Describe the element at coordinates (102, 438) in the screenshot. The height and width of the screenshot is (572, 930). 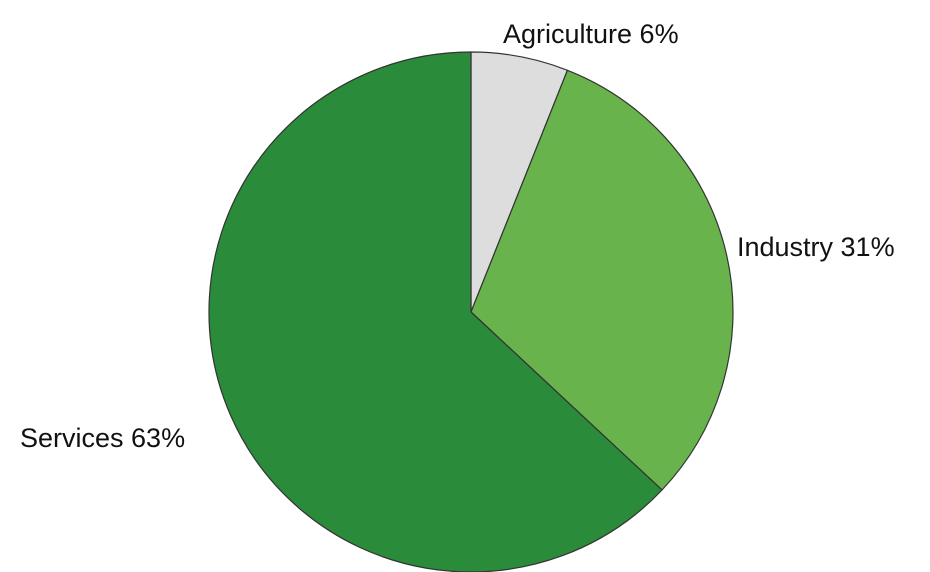
I see `slice-label-services: Services 63%` at that location.